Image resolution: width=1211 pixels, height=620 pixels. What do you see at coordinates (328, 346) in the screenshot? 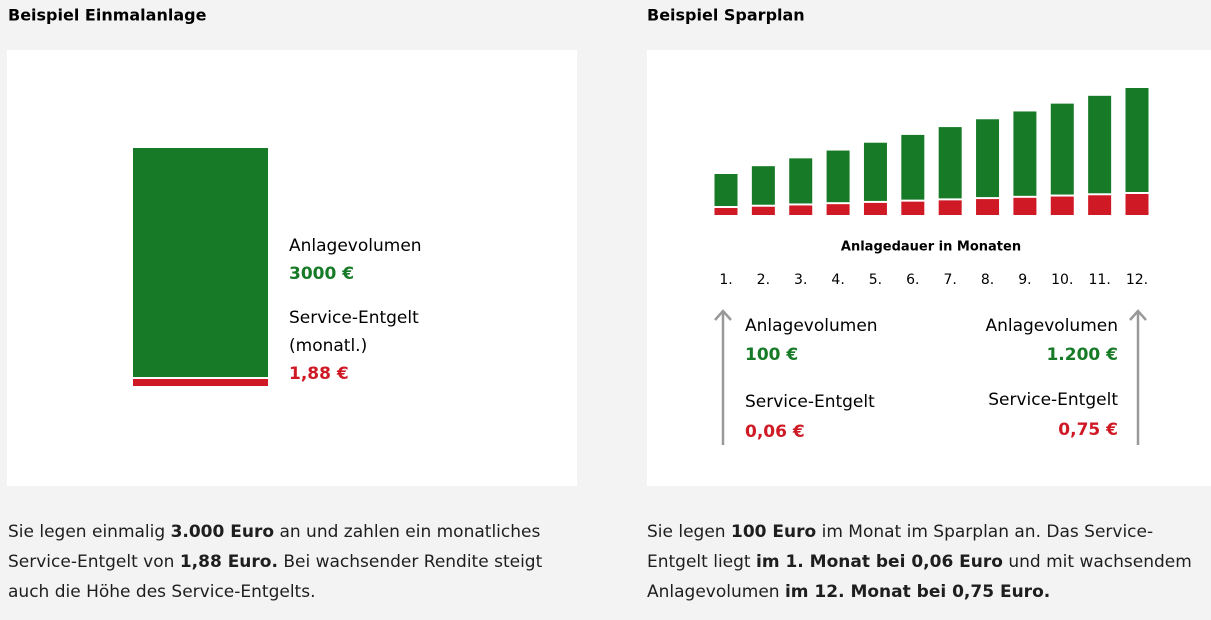
I see `label: (monatl.)` at bounding box center [328, 346].